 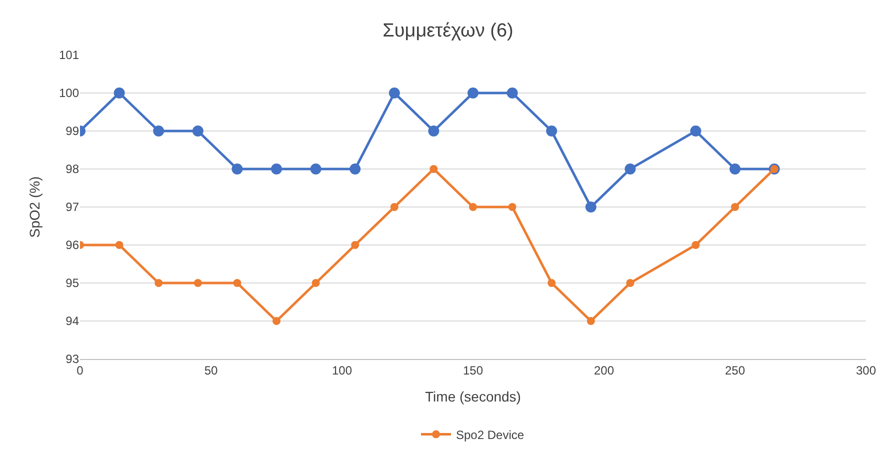 What do you see at coordinates (448, 31) in the screenshot?
I see `chart-title: Συμμετέχων (6)` at bounding box center [448, 31].